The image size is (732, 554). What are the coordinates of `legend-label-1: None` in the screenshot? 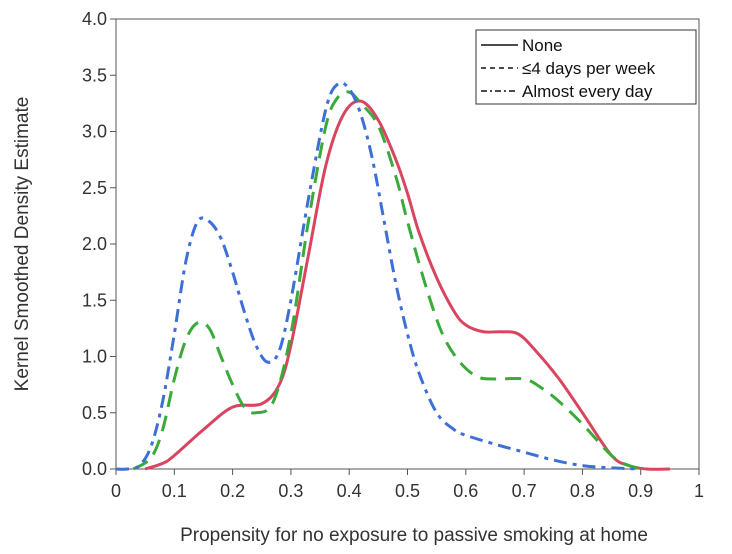 It's located at (542, 45).